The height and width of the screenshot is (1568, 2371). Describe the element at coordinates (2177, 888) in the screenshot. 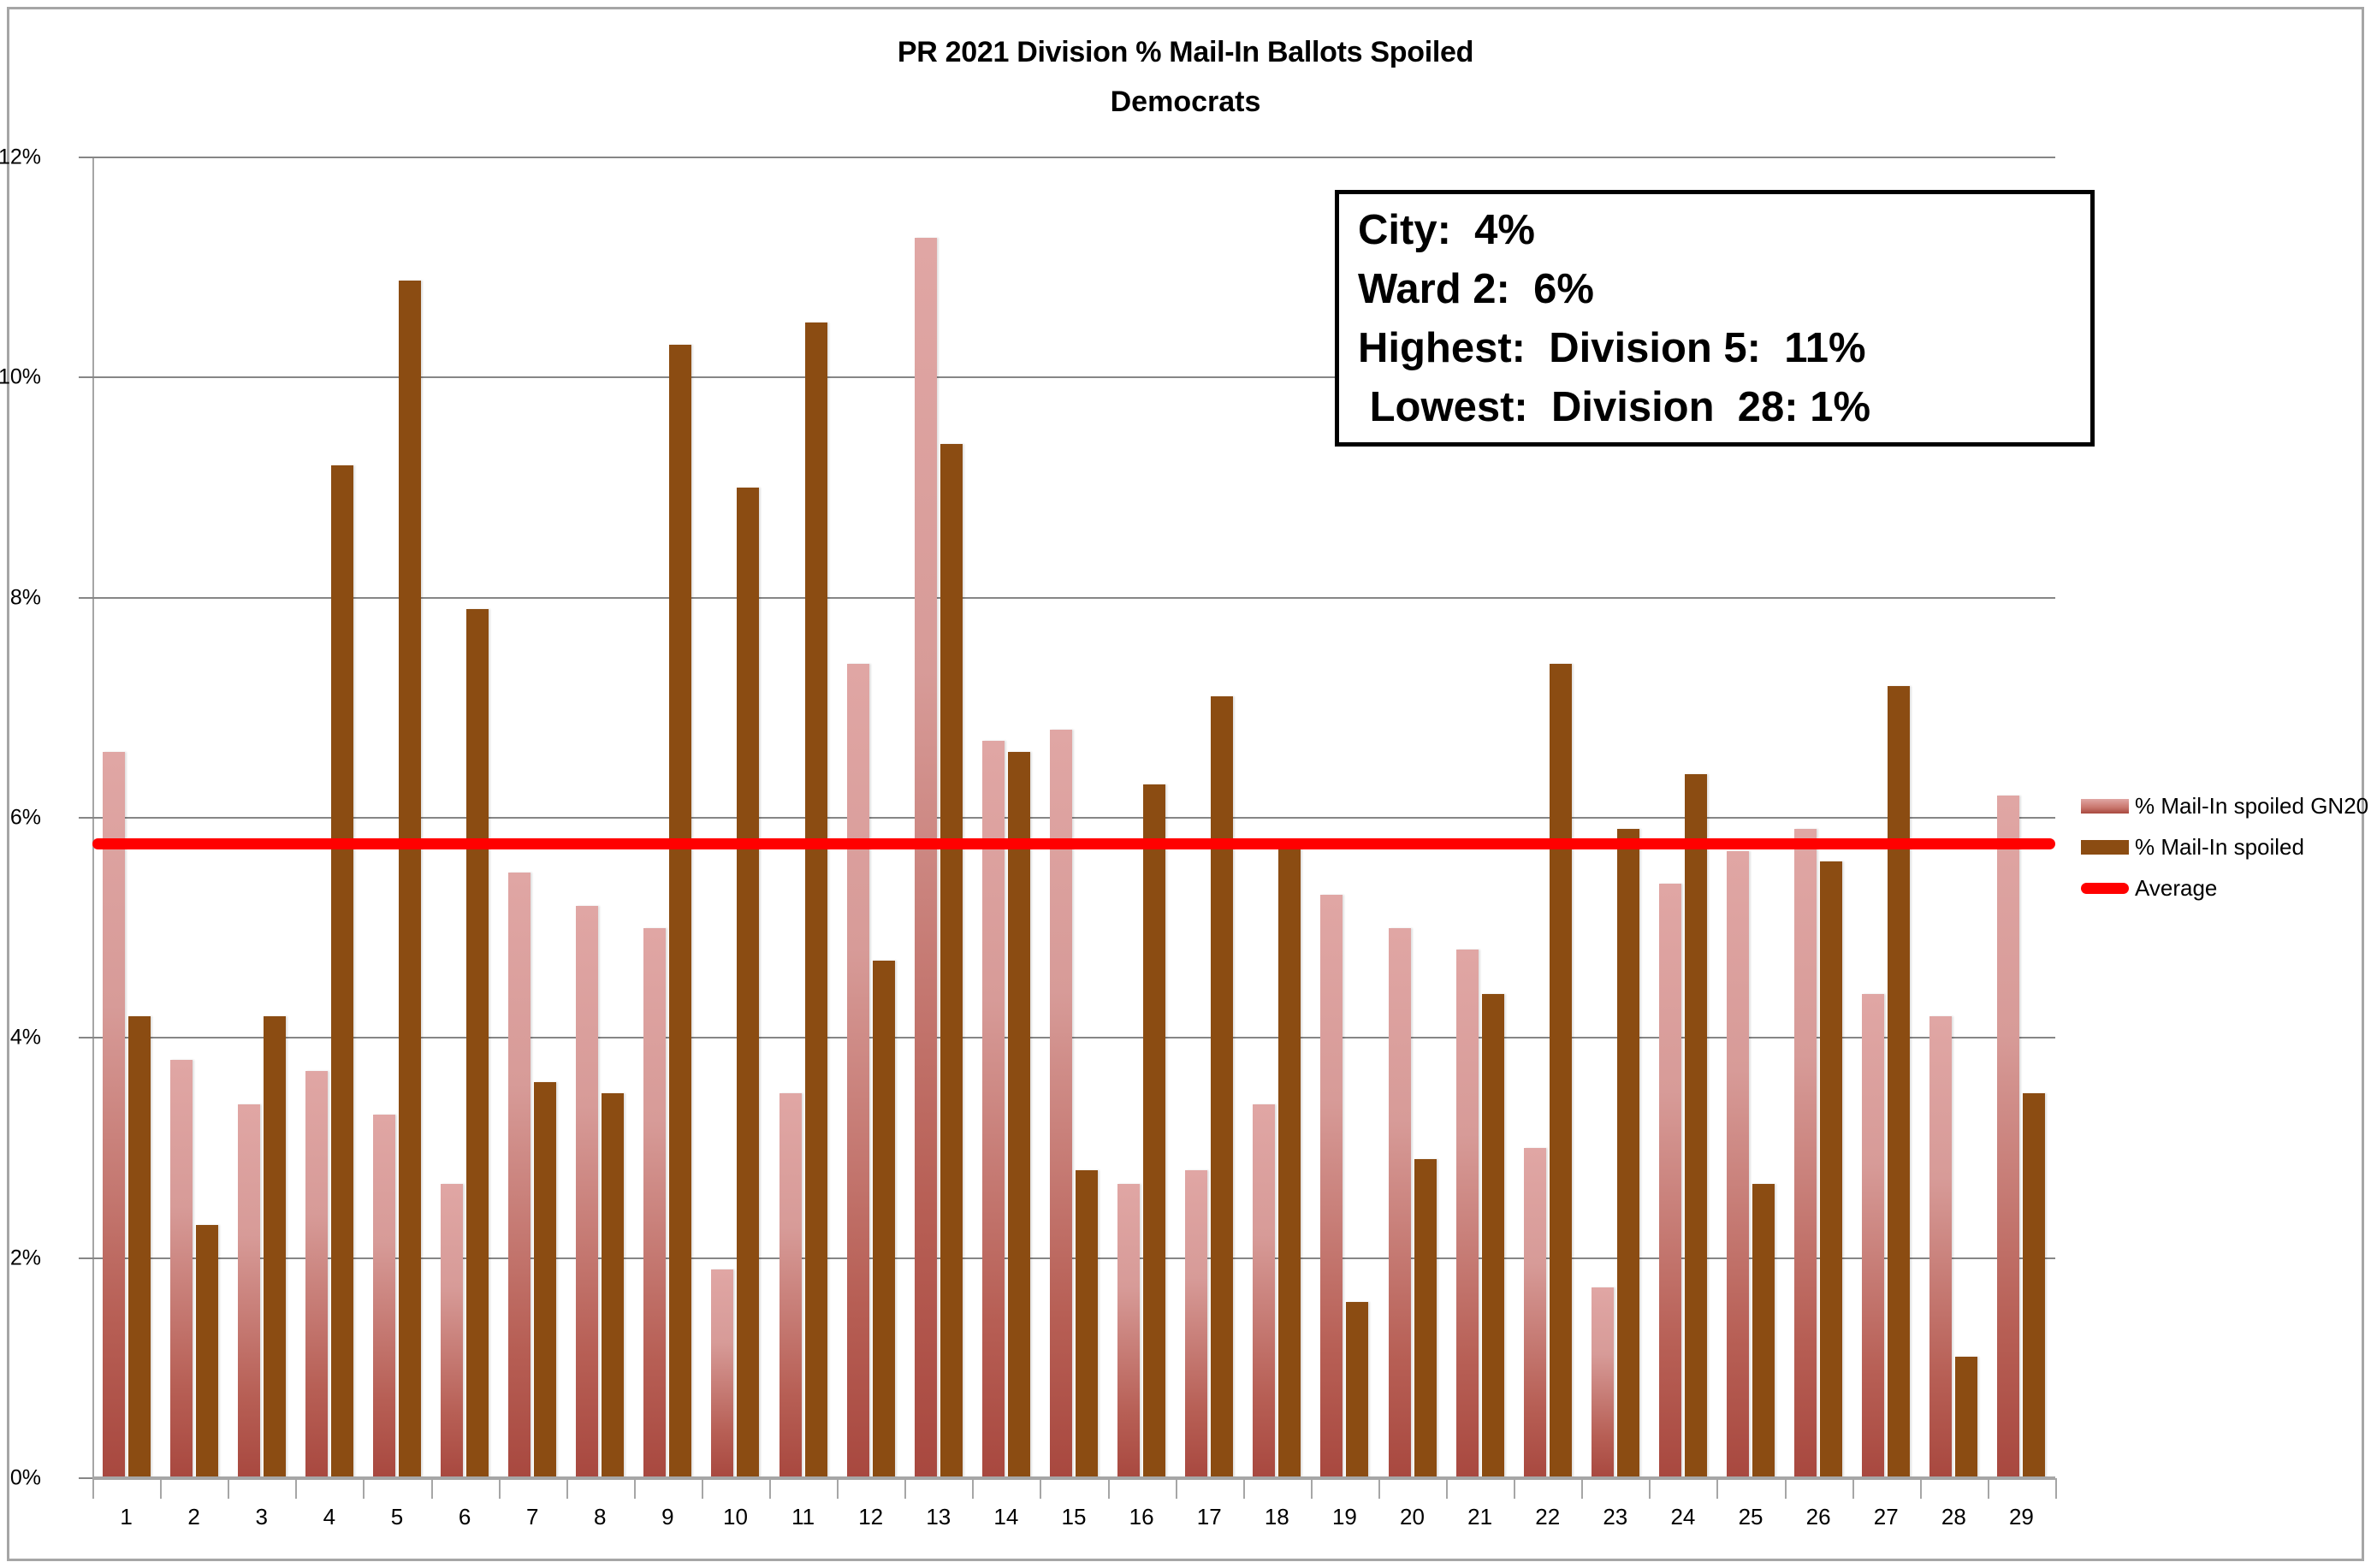

I see `legend-label-average: Average` at that location.